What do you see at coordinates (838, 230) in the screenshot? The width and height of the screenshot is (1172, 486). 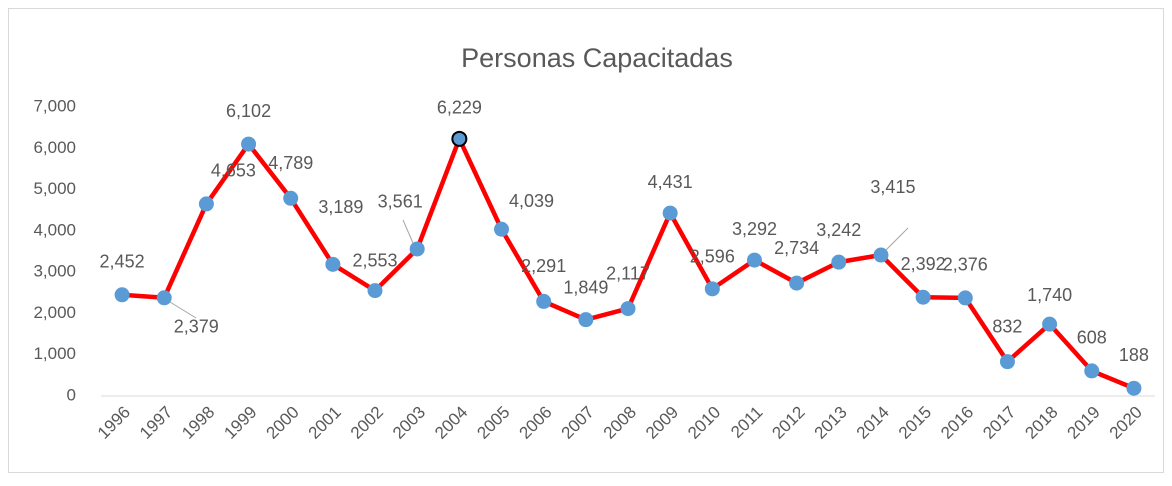 I see `data-label: 3,242` at bounding box center [838, 230].